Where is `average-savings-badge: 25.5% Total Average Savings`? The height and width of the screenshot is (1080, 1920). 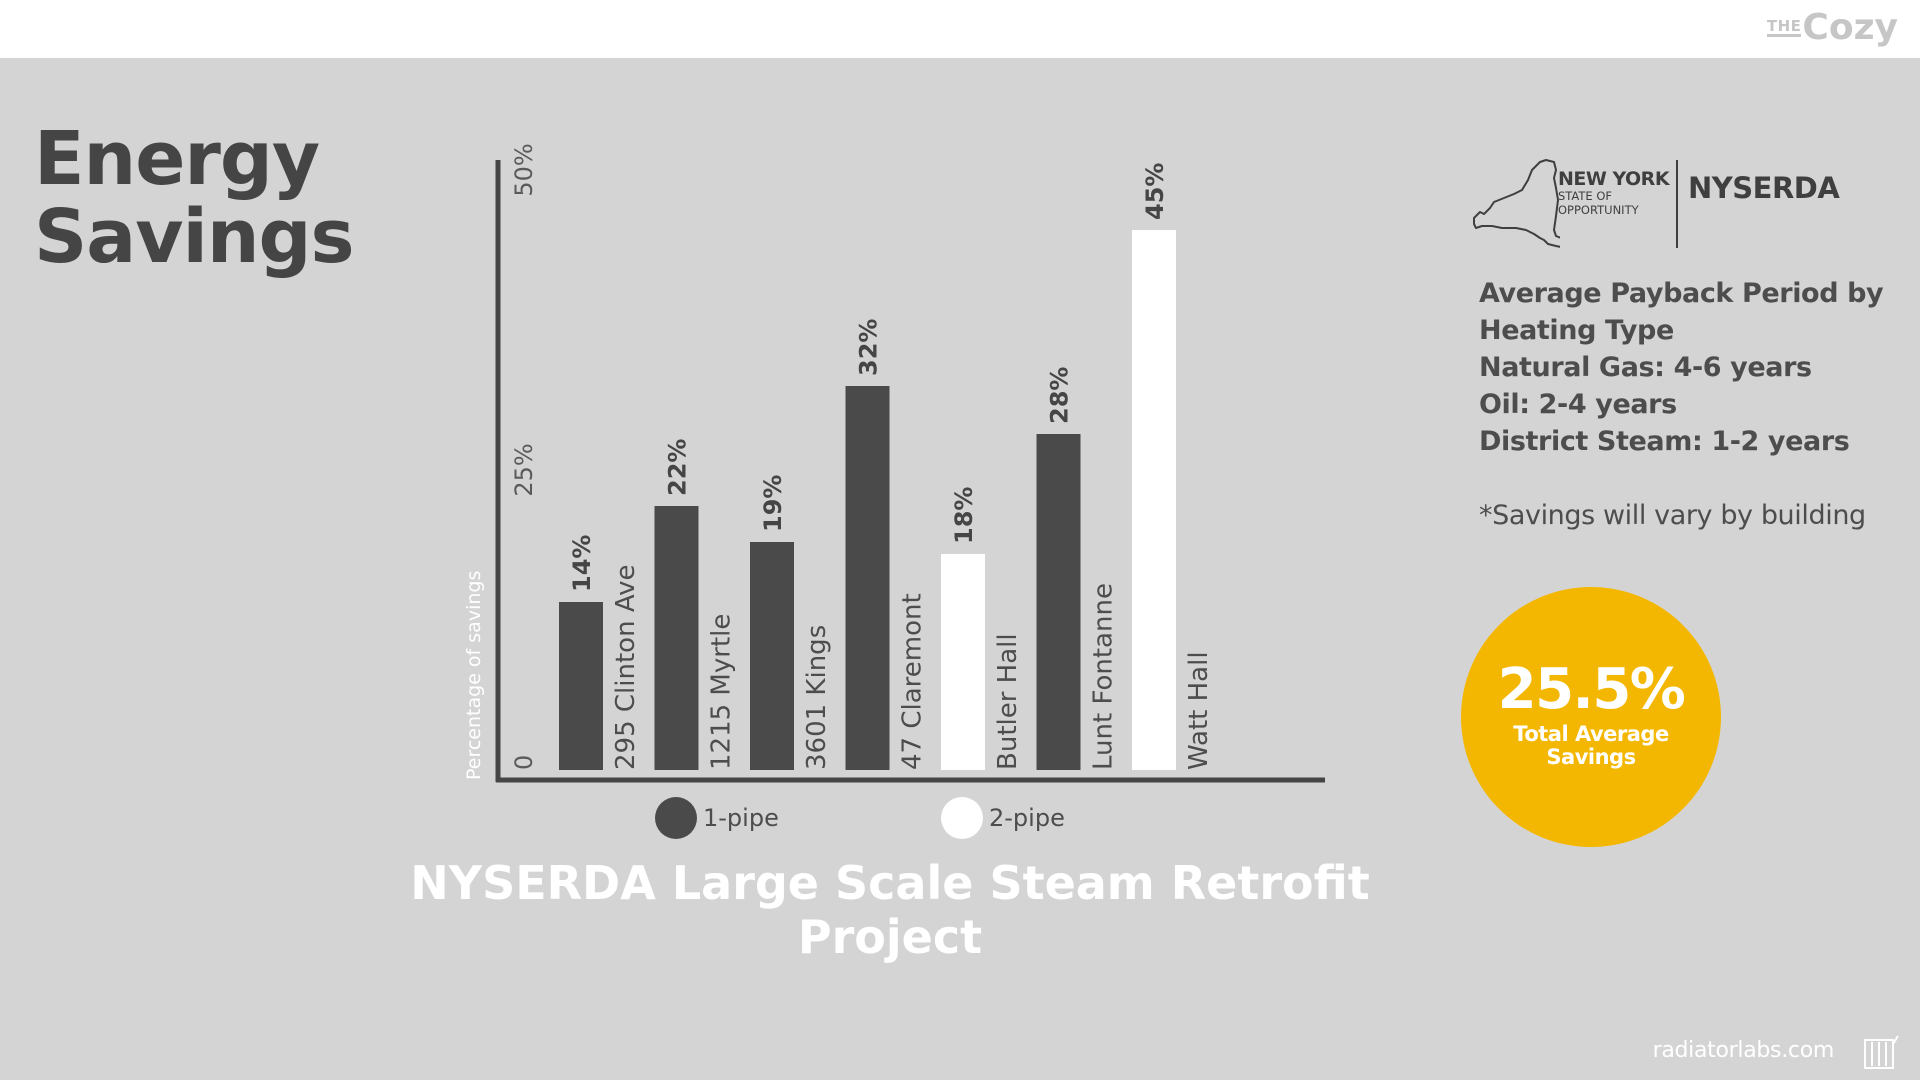
average-savings-badge: 25.5% Total Average Savings is located at coordinates (1591, 717).